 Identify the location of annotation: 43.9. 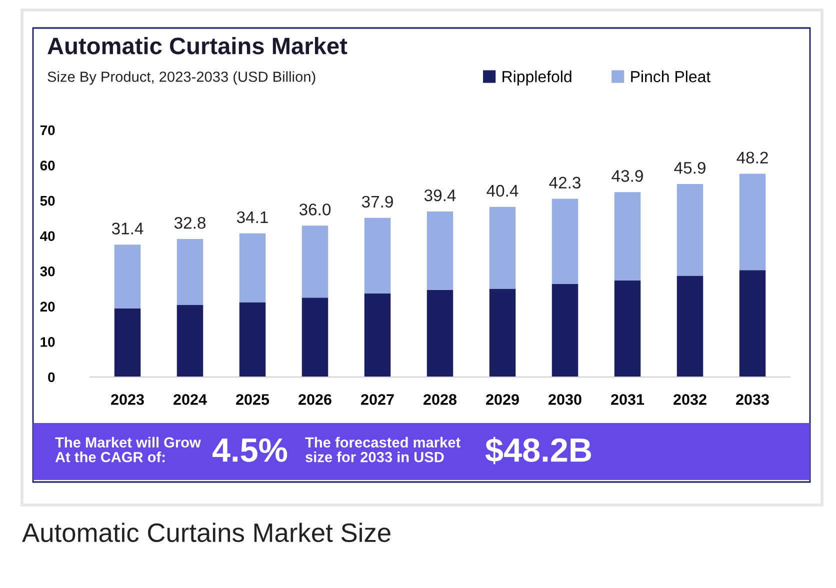
(627, 176).